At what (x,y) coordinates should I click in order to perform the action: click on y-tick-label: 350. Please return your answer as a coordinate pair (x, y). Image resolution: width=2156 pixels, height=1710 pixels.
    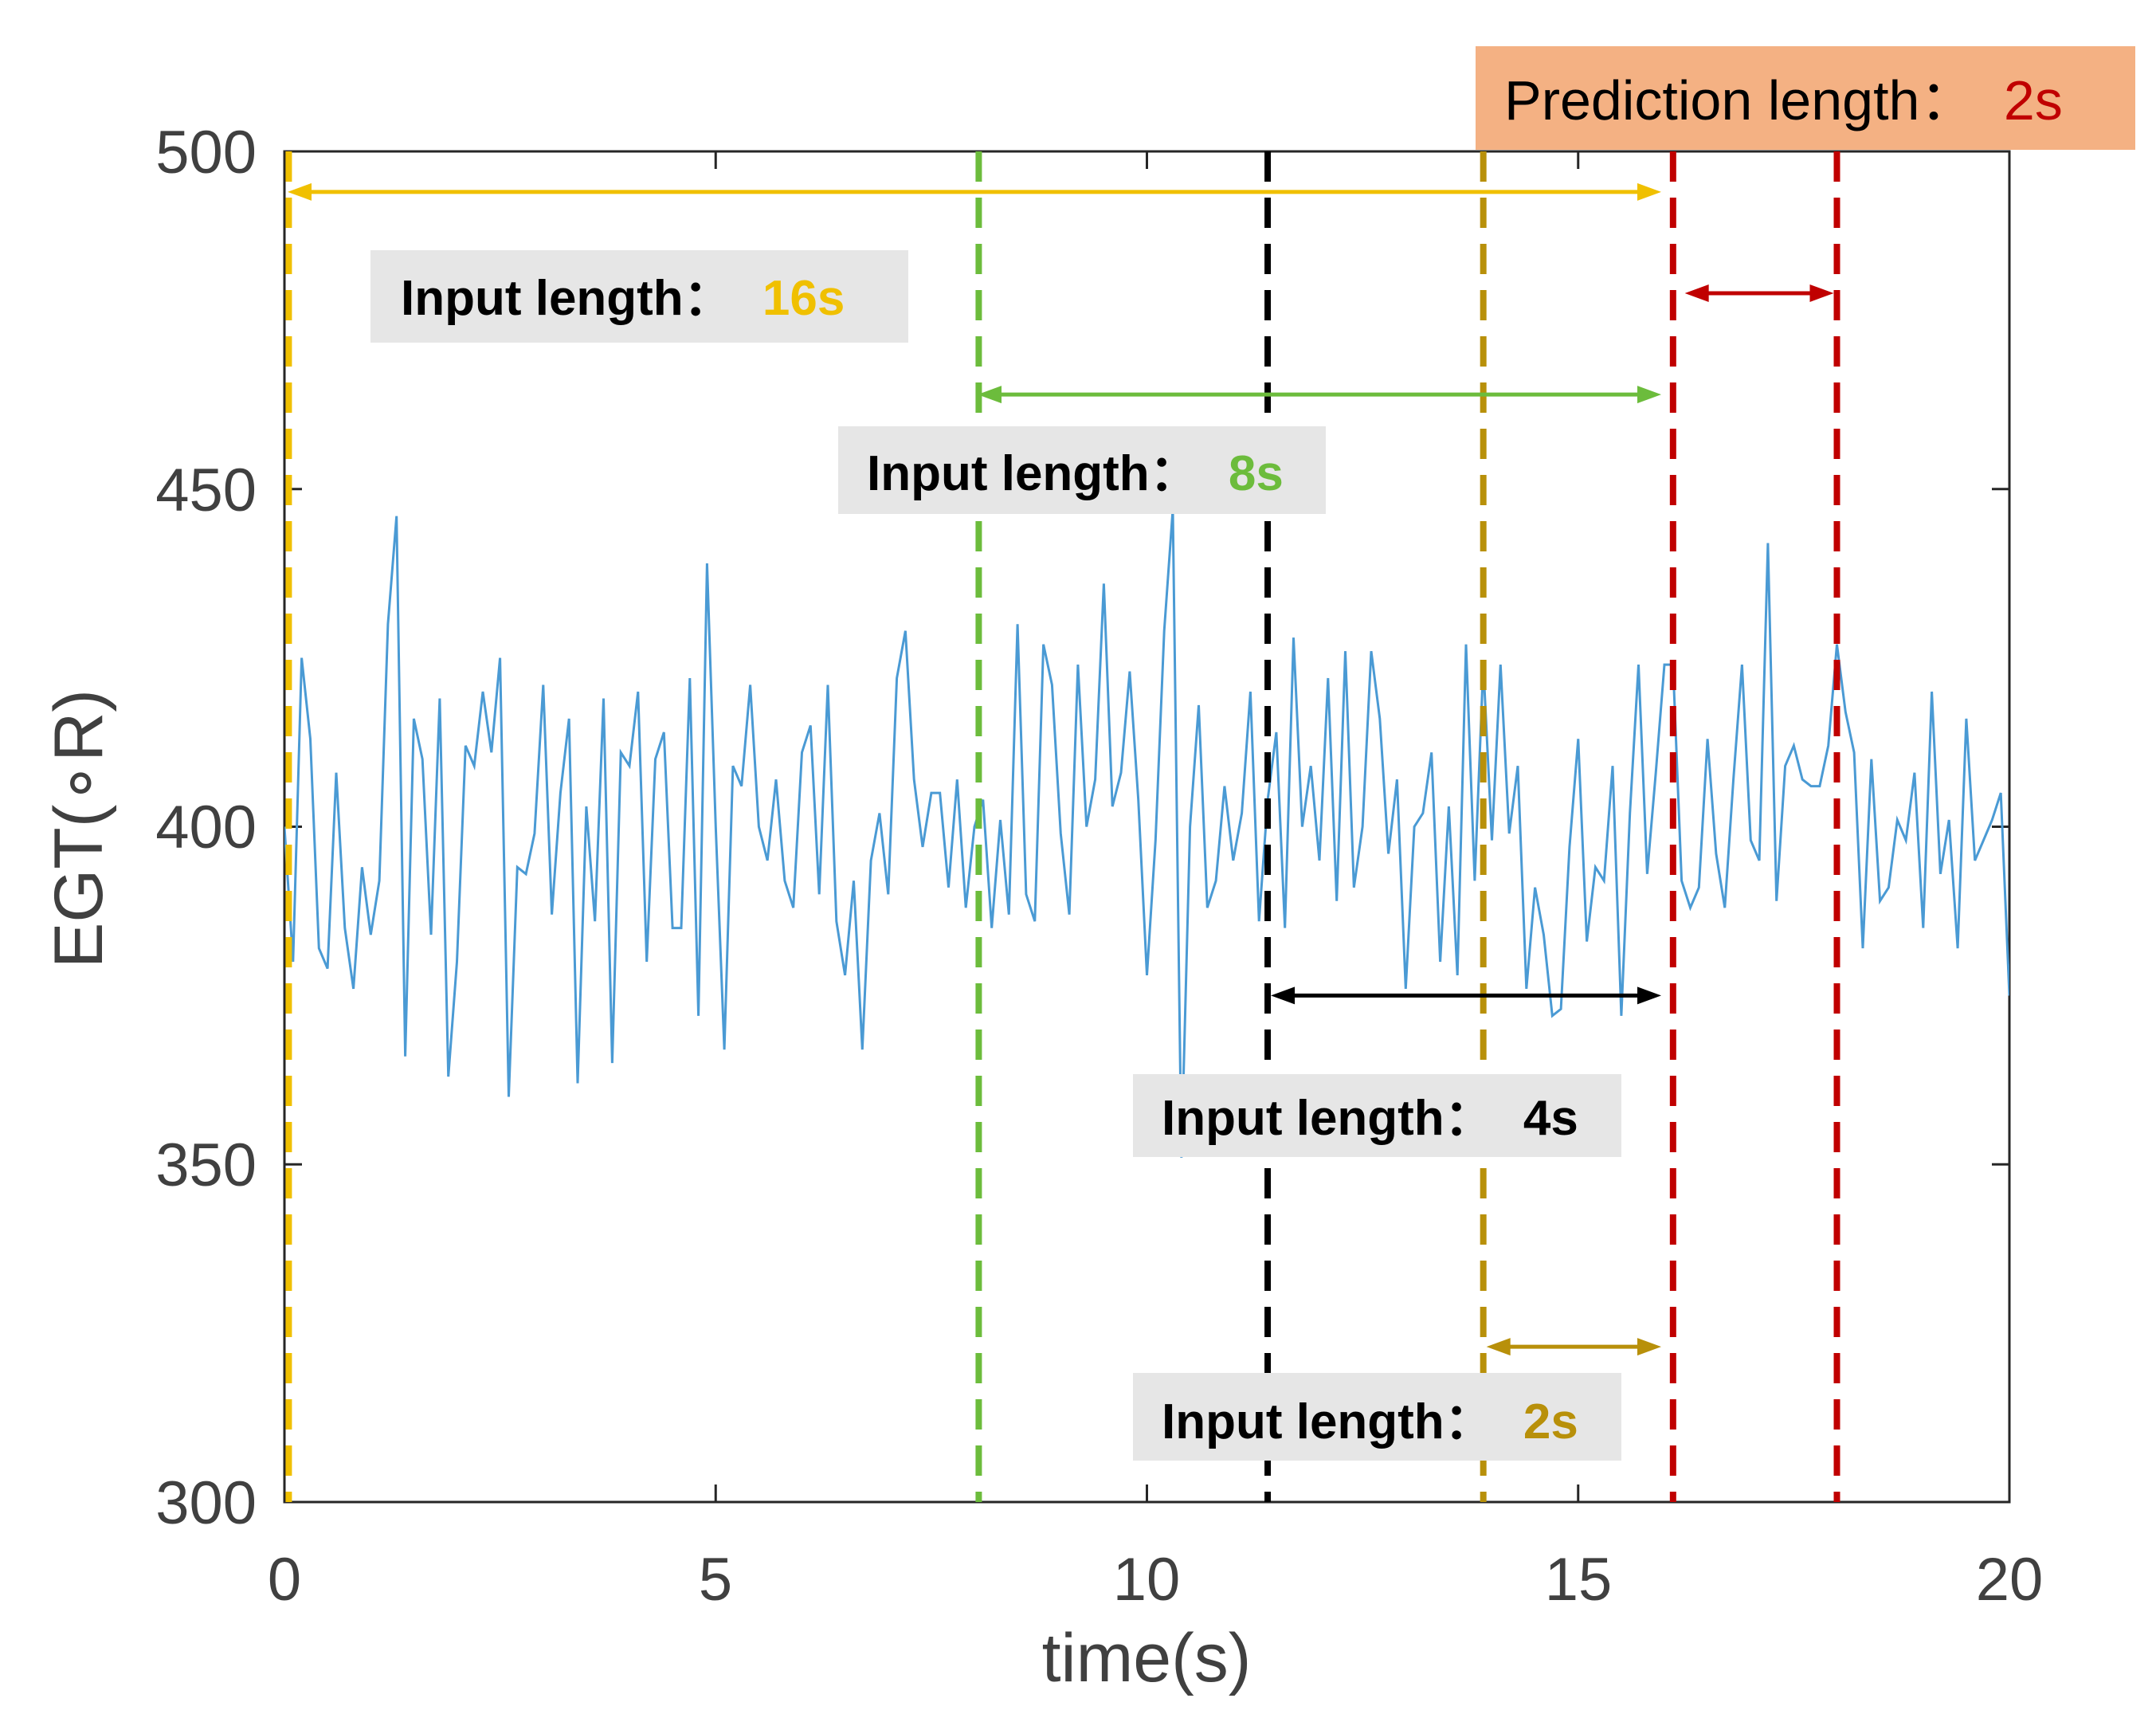
    Looking at the image, I should click on (206, 1165).